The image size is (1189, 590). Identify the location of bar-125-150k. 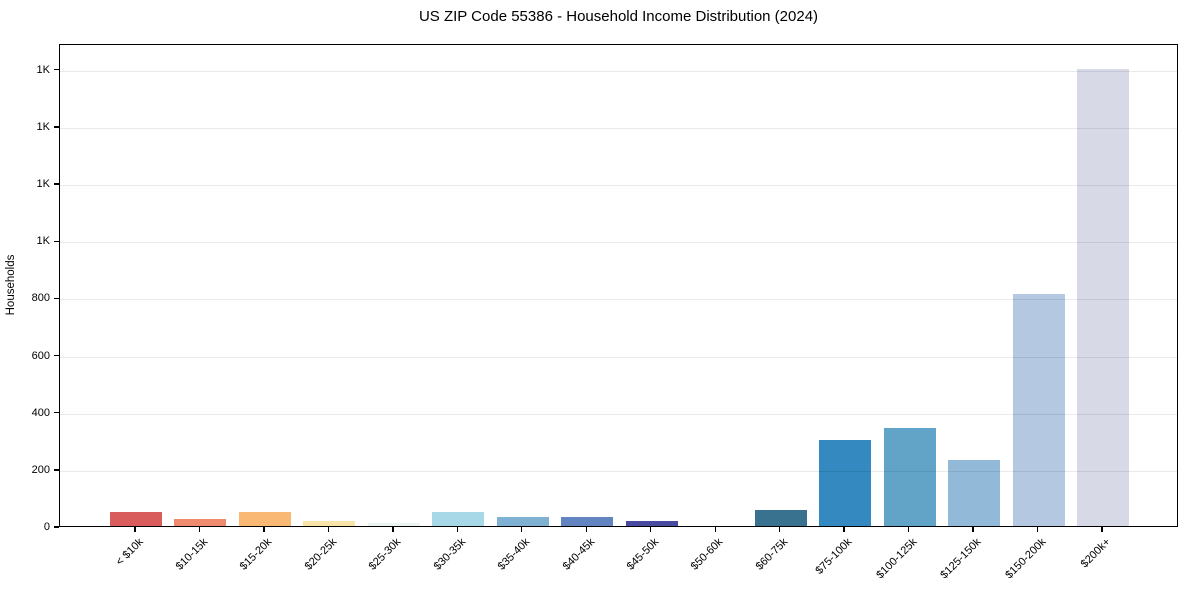
(974, 493).